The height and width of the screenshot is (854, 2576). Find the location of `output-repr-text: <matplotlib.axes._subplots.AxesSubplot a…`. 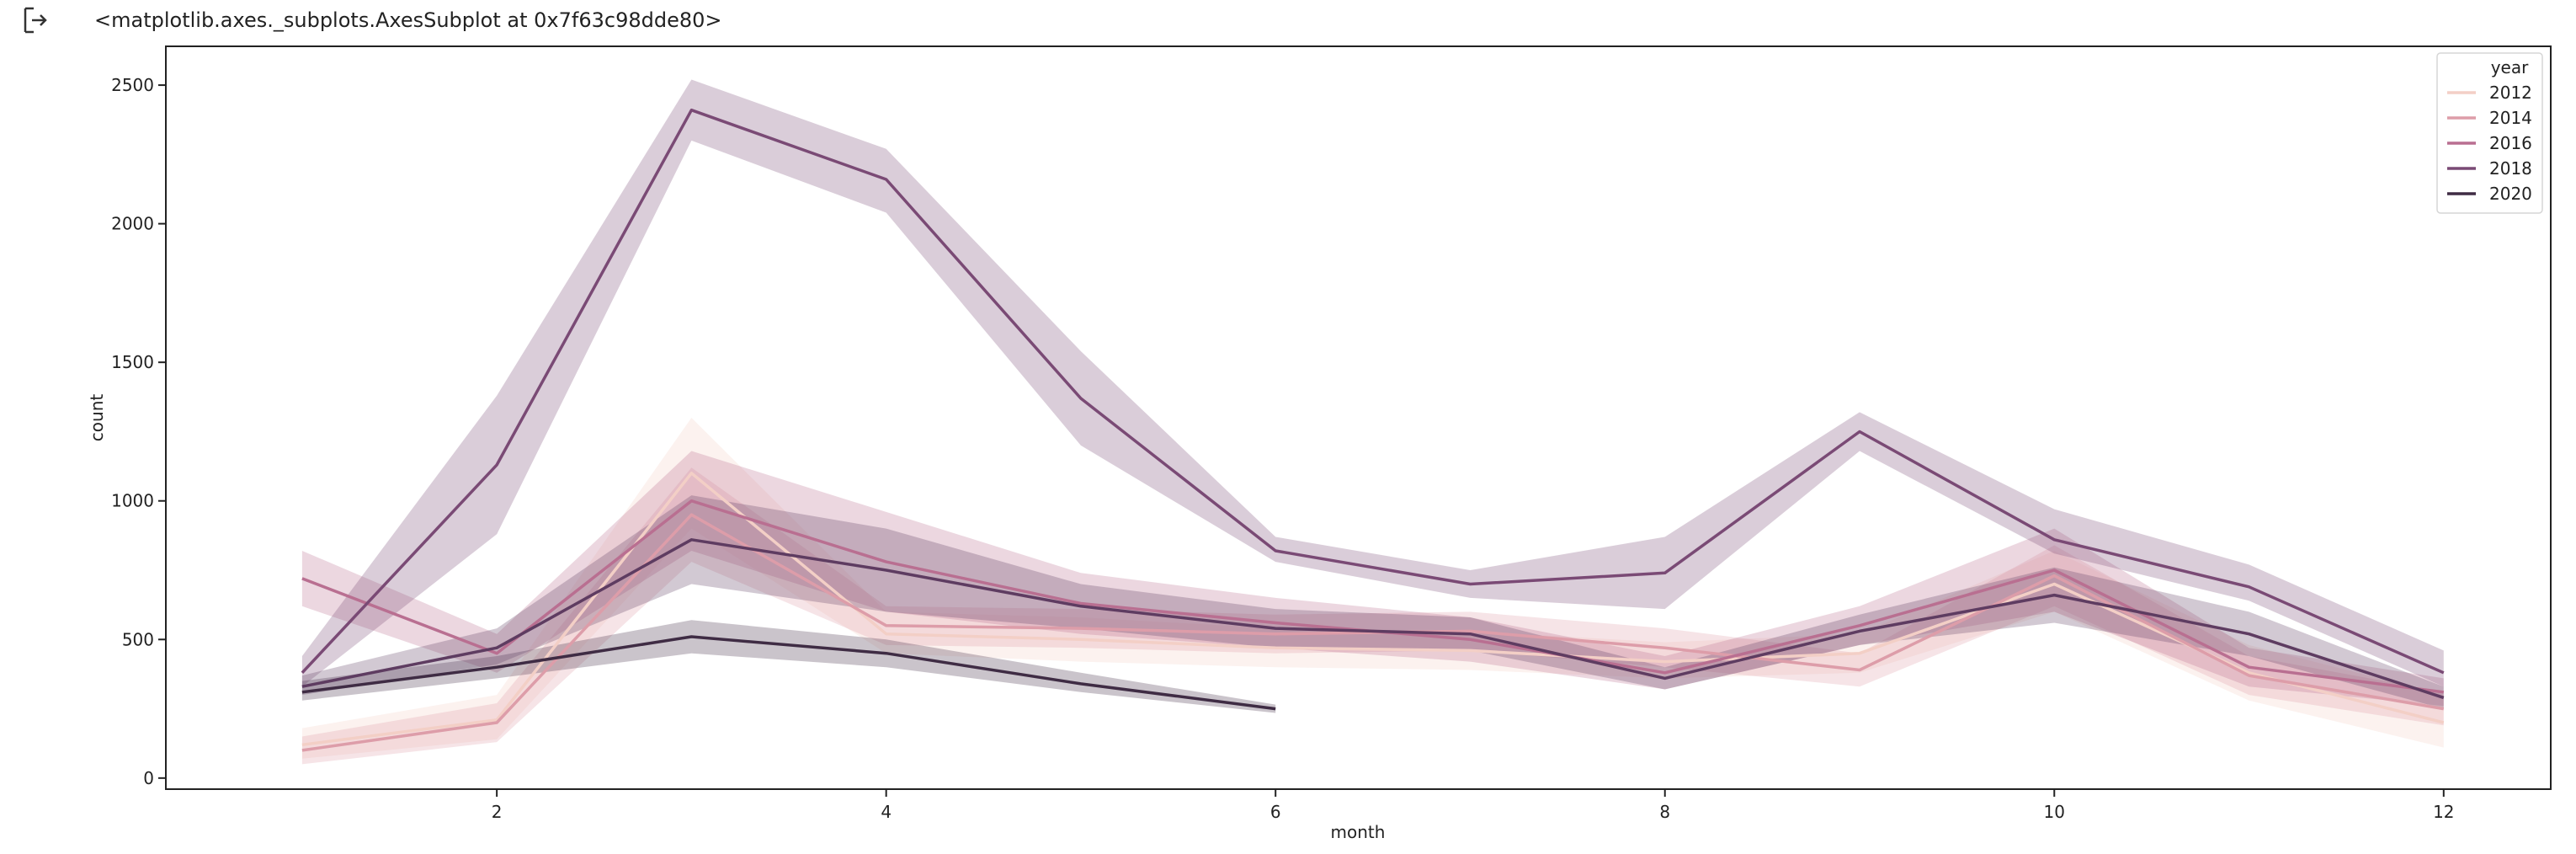

output-repr-text: <matplotlib.axes._subplots.AxesSubplot a… is located at coordinates (408, 20).